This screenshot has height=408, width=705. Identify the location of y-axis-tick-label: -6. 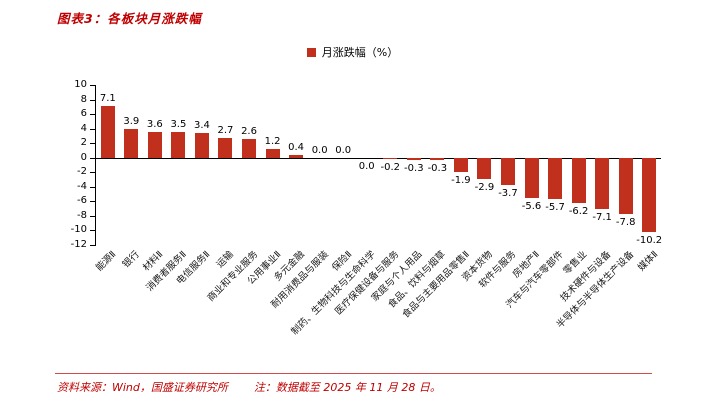
(82, 201).